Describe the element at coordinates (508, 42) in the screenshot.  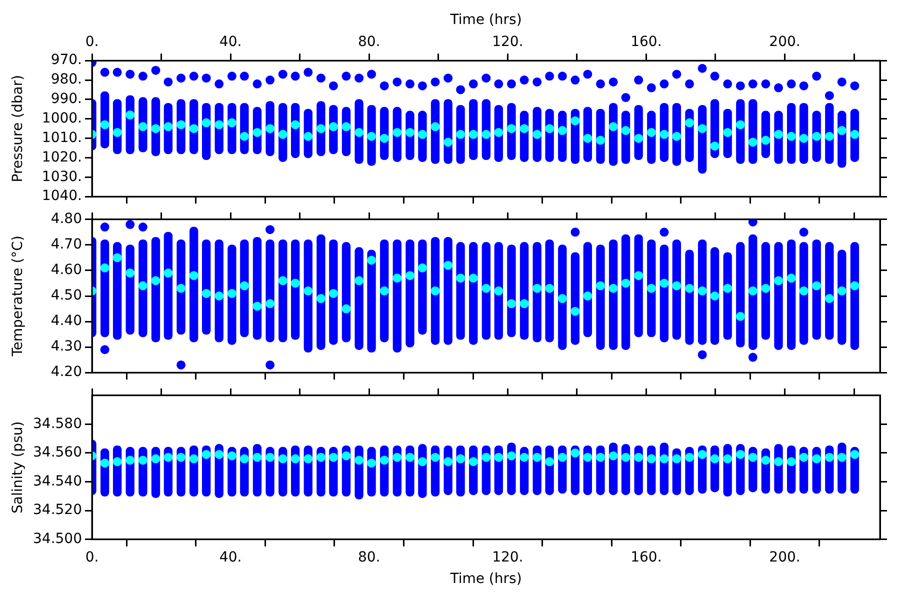
I see `x2-tick-label: 120.` at that location.